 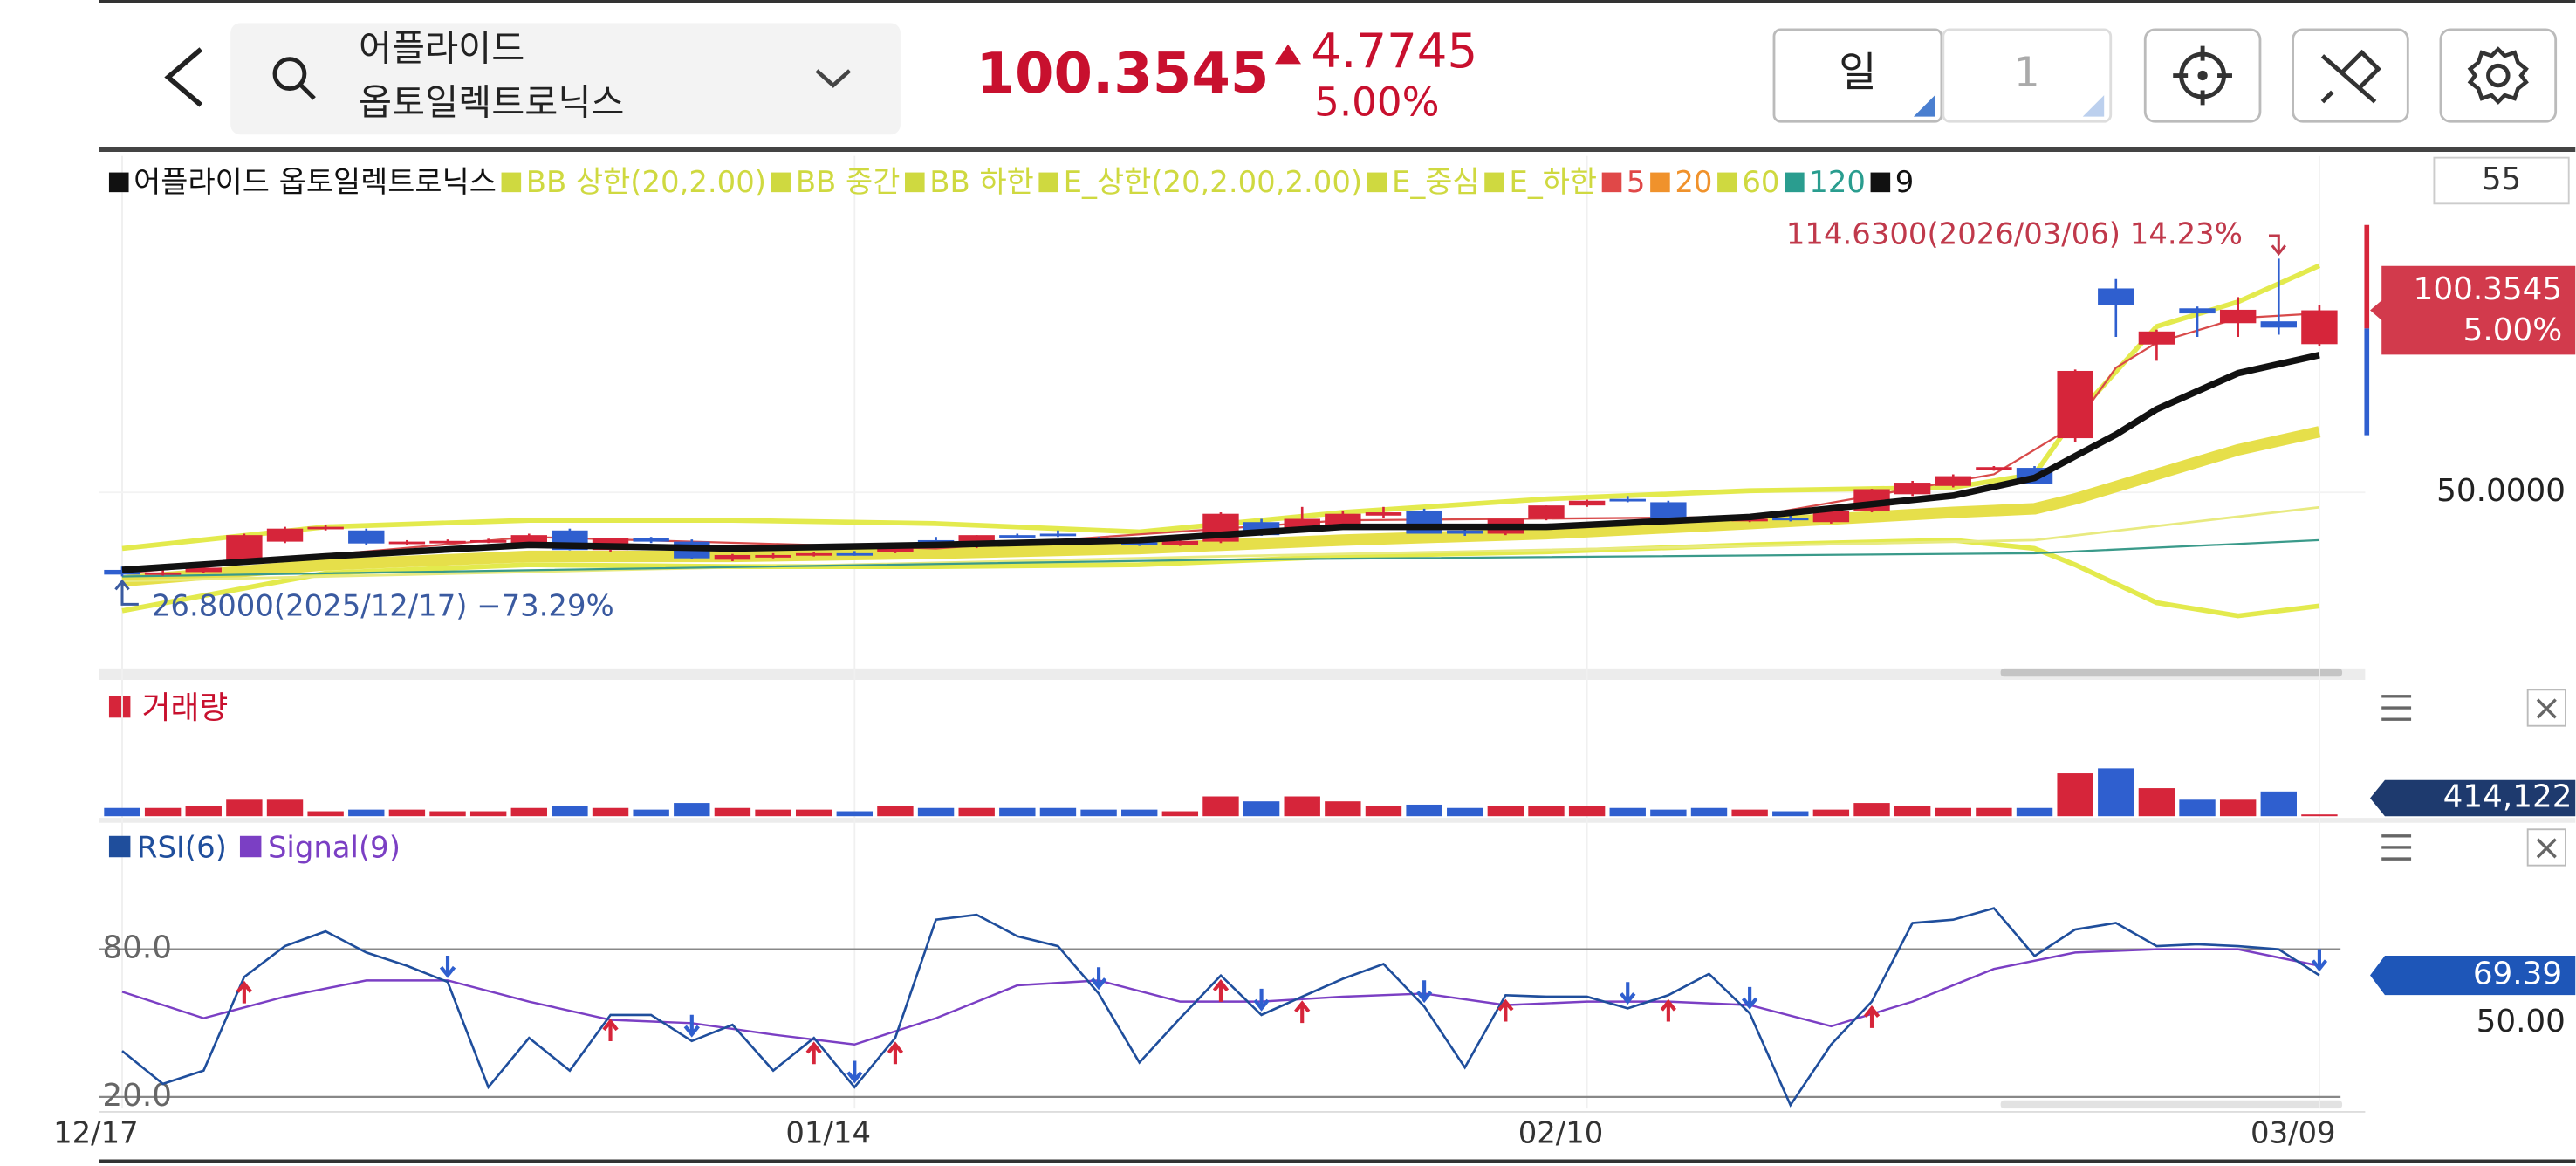 I want to click on rsi-line, so click(x=1220, y=1007).